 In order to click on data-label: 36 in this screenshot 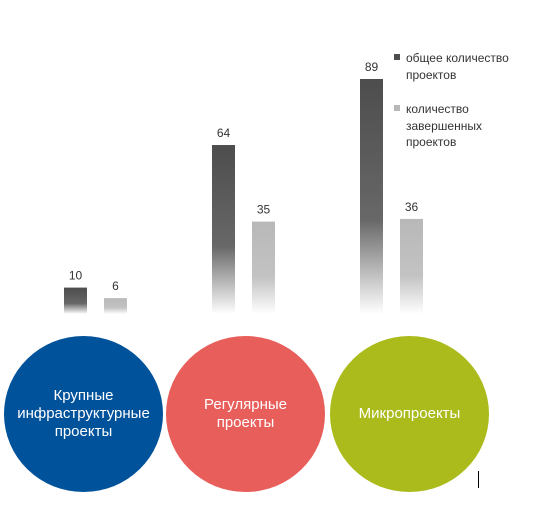, I will do `click(412, 207)`.